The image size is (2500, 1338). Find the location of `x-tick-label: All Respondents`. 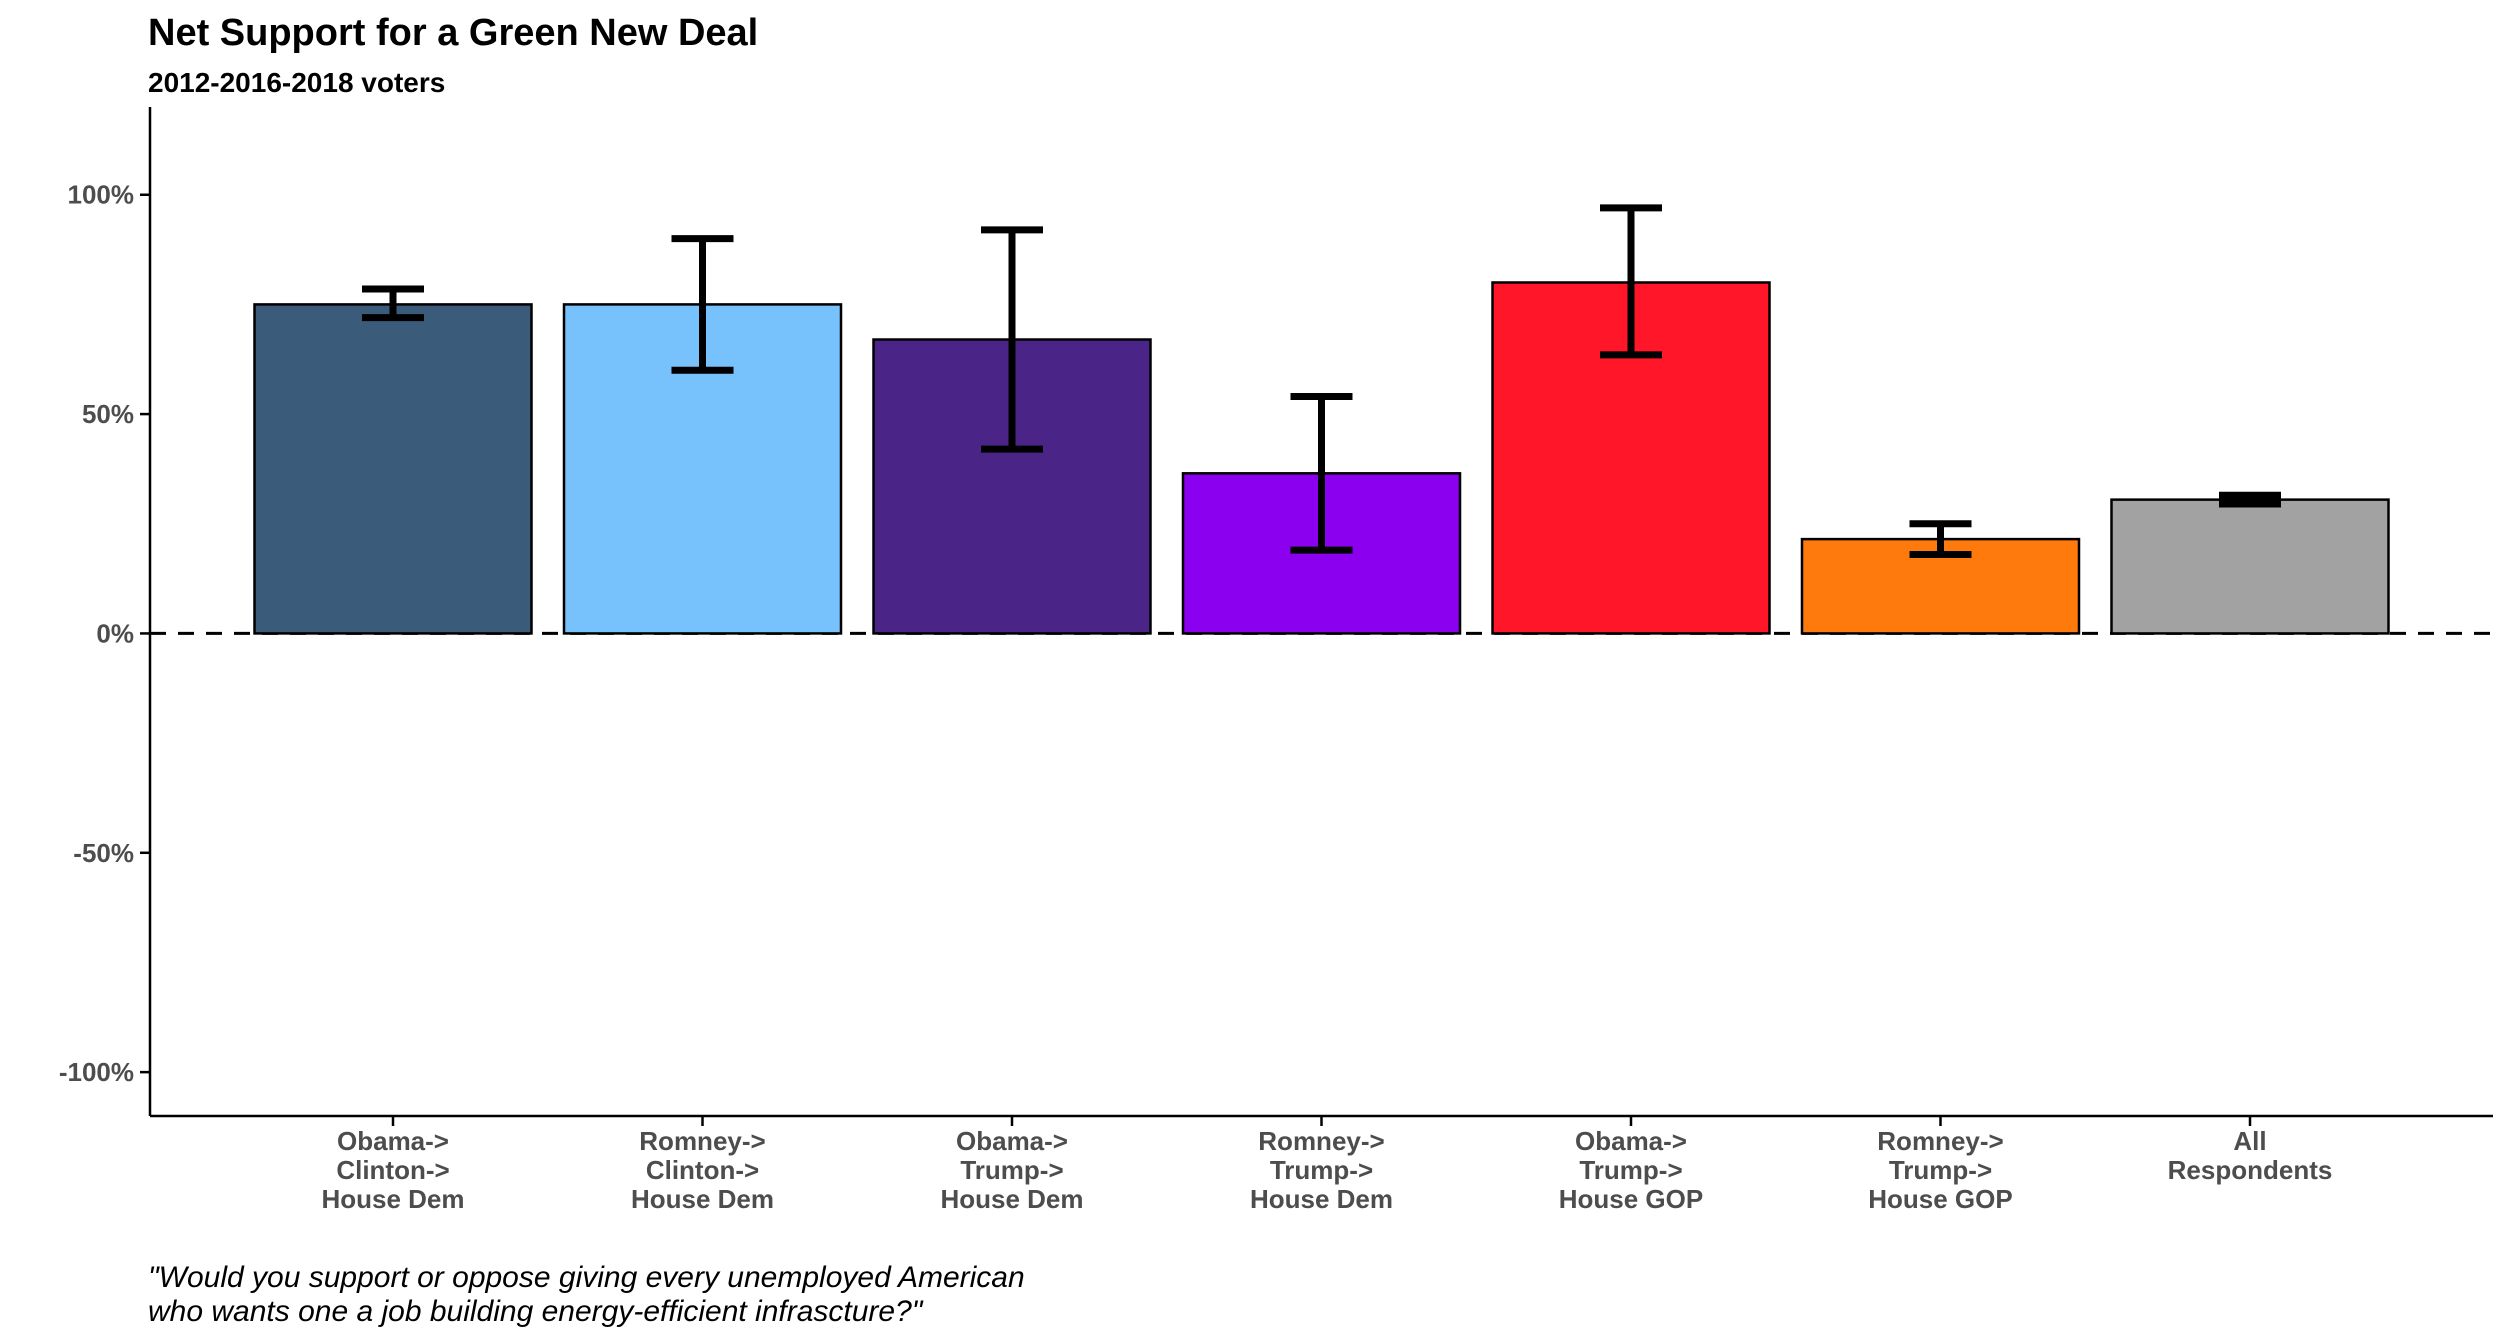

x-tick-label: All Respondents is located at coordinates (2250, 1155).